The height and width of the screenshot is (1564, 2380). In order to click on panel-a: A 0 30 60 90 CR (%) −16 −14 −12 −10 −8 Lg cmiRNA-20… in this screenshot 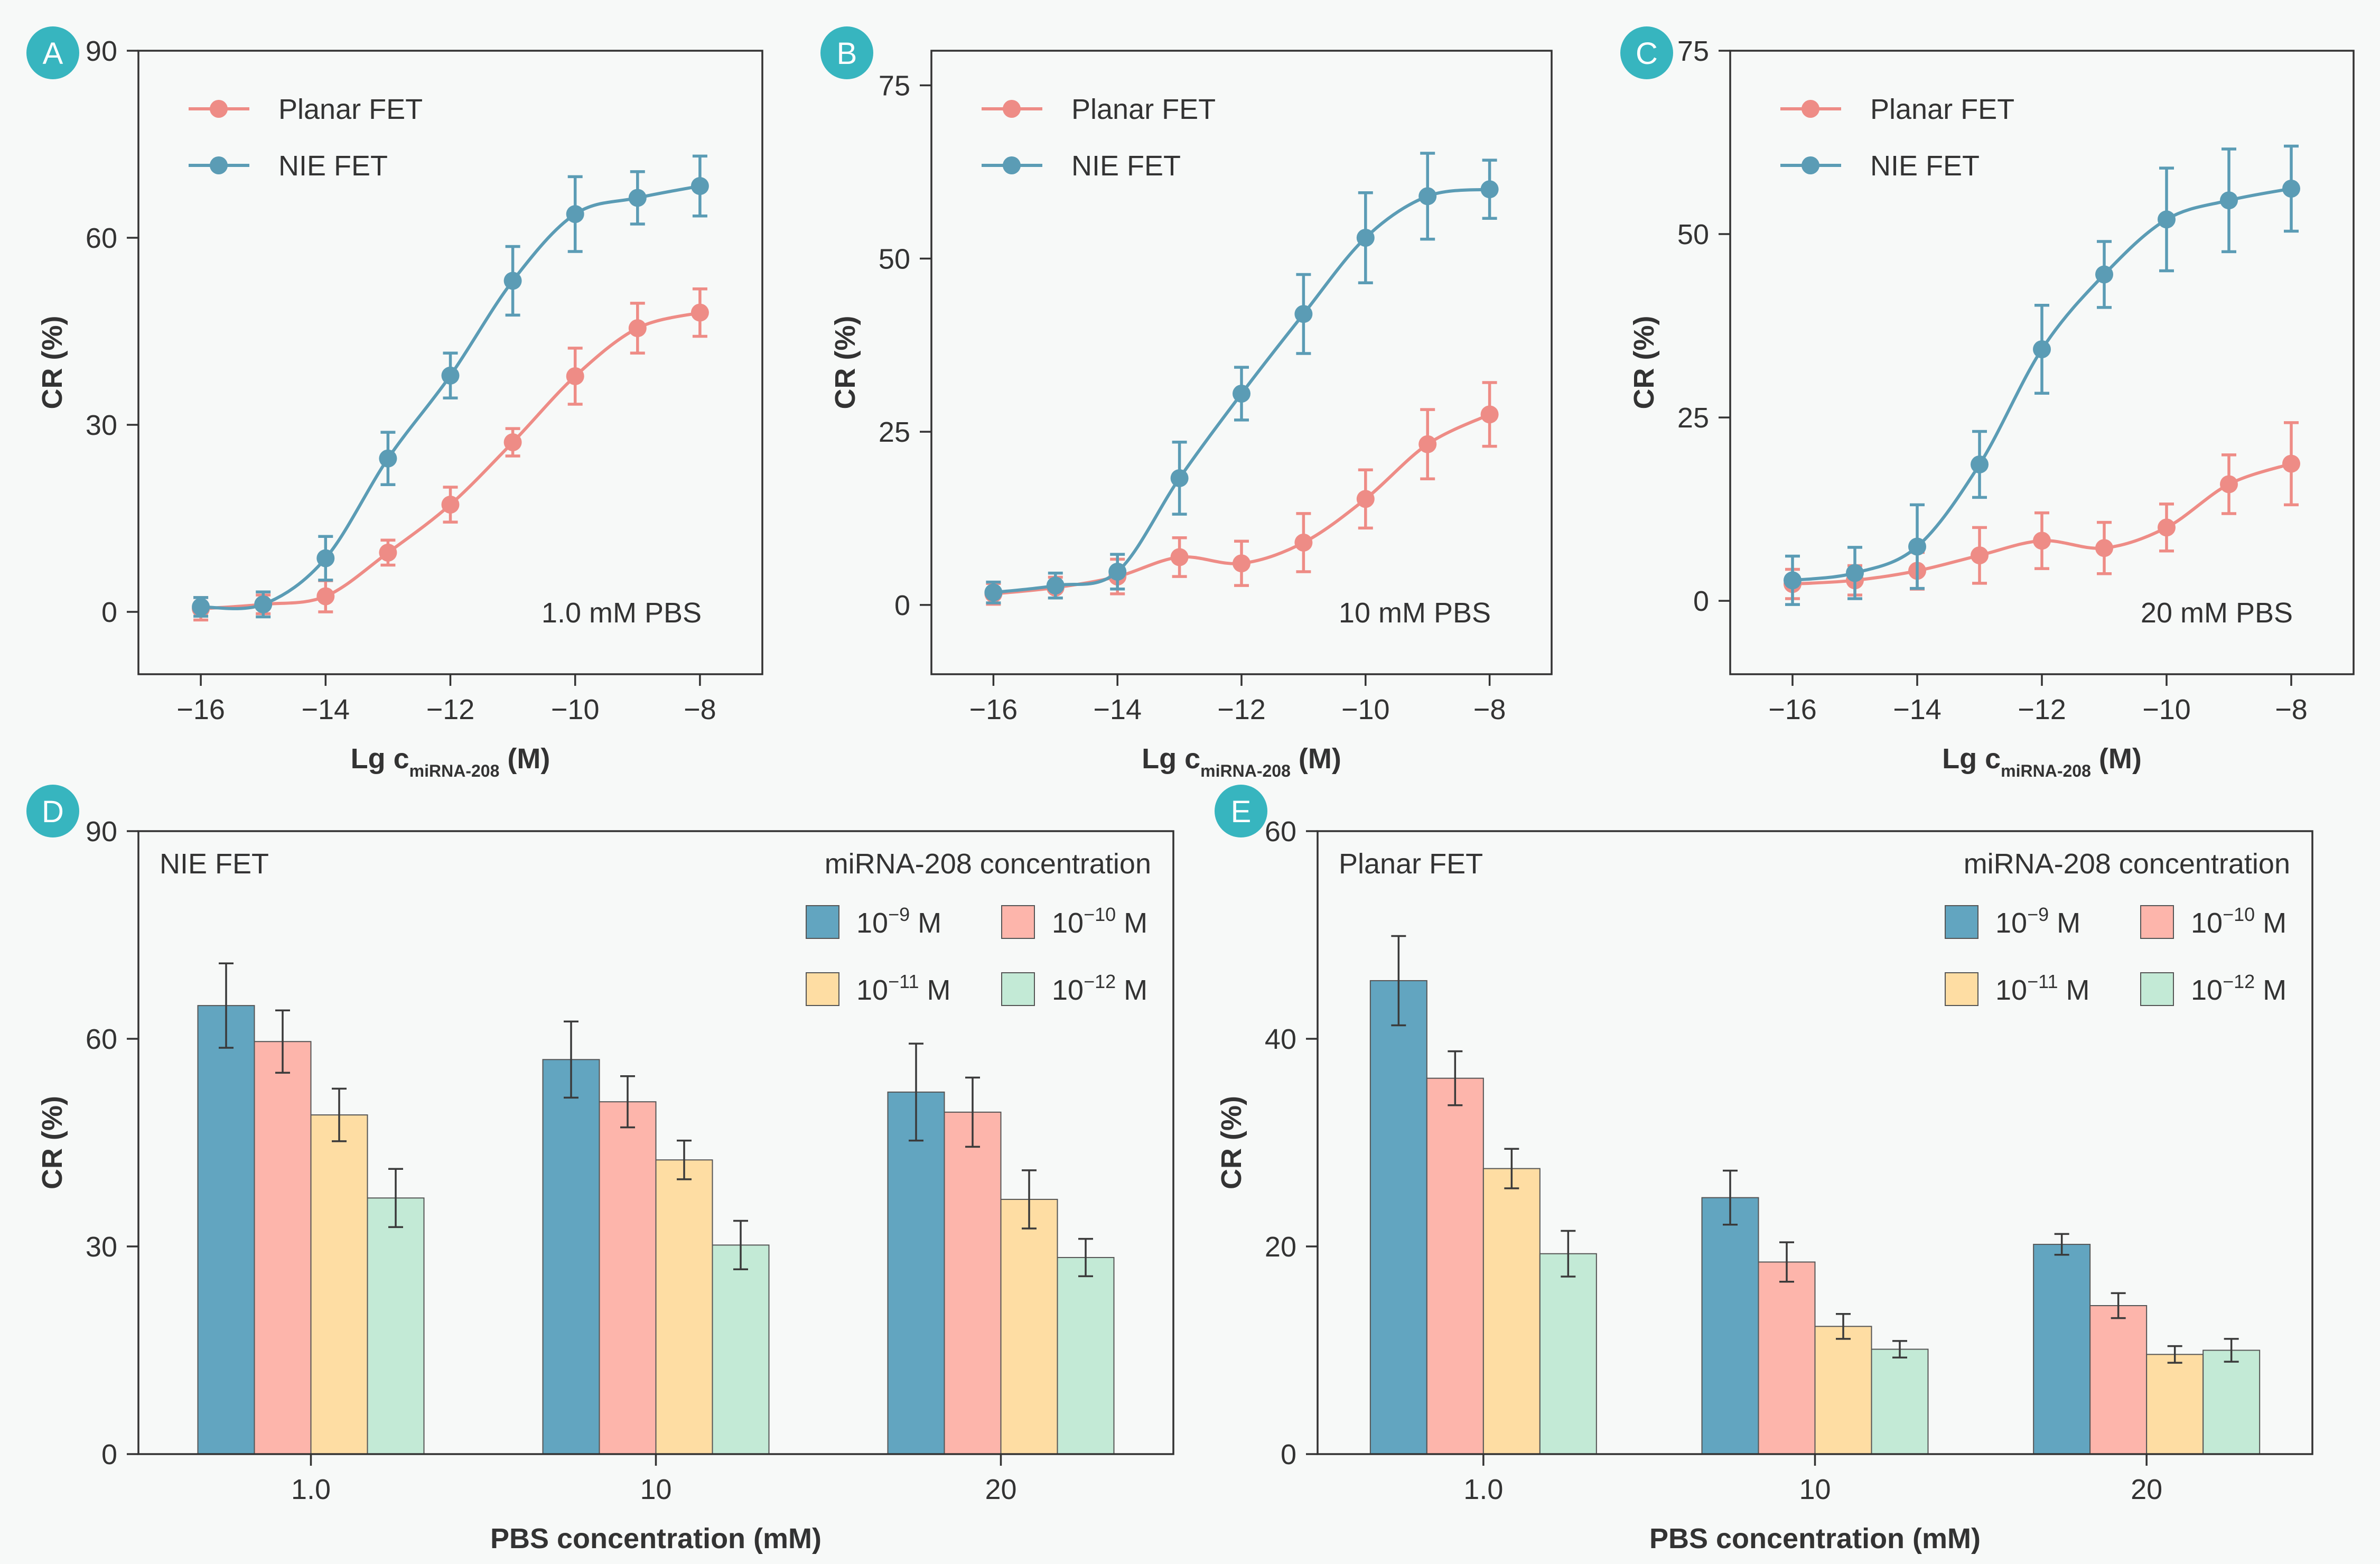, I will do `click(394, 403)`.